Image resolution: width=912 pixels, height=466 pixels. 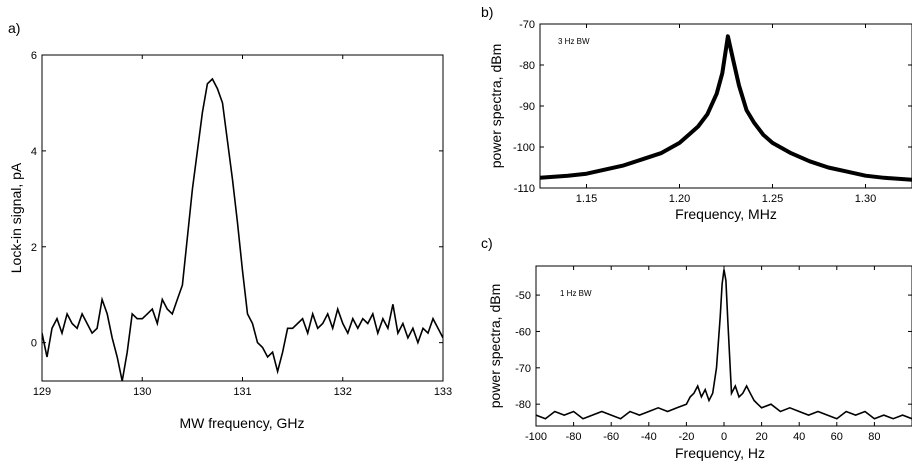 What do you see at coordinates (865, 199) in the screenshot?
I see `x-tick-label: 1.30` at bounding box center [865, 199].